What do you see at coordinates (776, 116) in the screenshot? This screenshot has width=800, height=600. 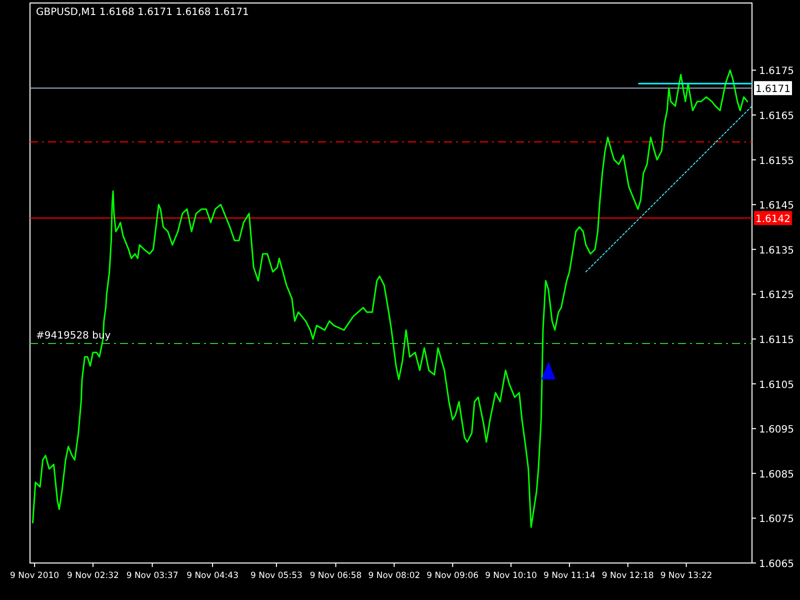 I see `y-tick-label: 1.6165` at bounding box center [776, 116].